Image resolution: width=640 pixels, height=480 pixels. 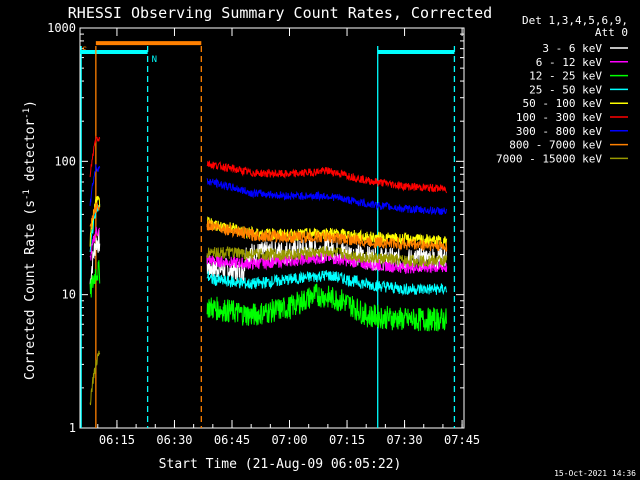 What do you see at coordinates (404, 440) in the screenshot?
I see `x-tick-label: 07:30` at bounding box center [404, 440].